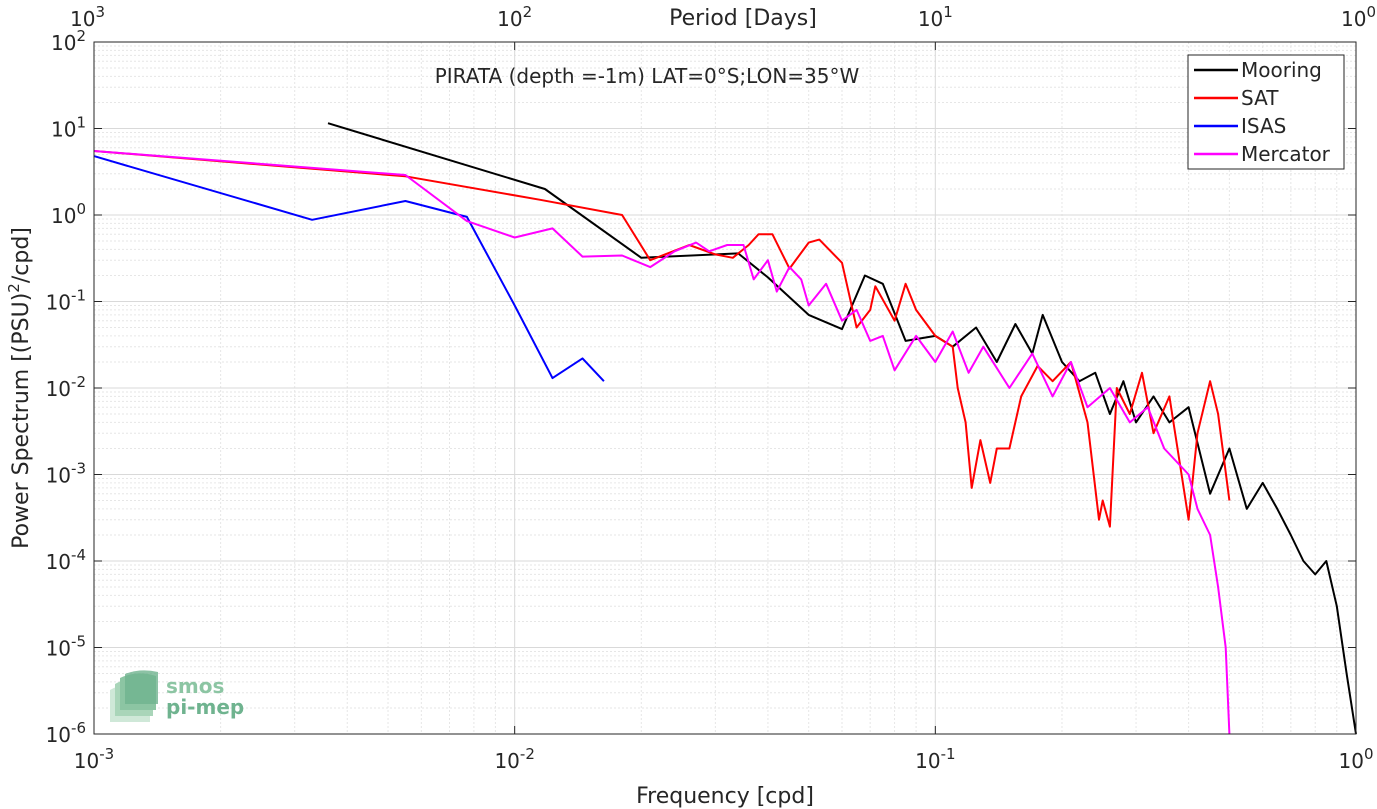 This screenshot has height=809, width=1377. I want to click on x-tick-label: 10⁰, so click(1356, 759).